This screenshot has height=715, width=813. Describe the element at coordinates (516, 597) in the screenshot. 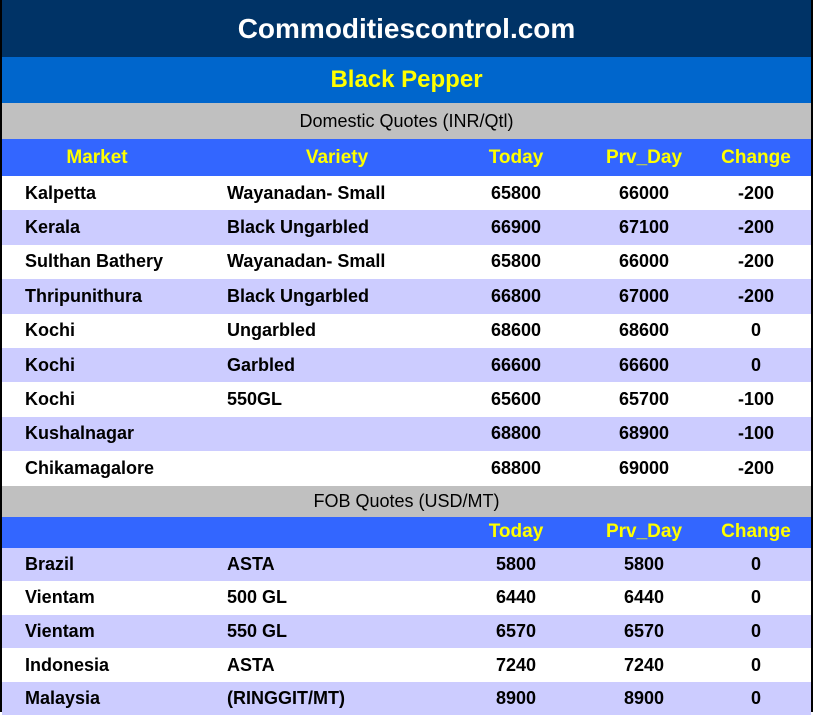

I see `cell-today: 6440` at that location.